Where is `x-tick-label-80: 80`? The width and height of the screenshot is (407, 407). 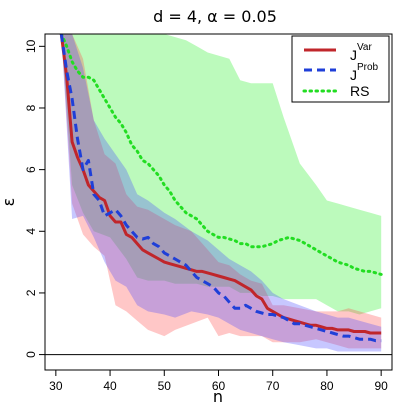
x-tick-label-80: 80 is located at coordinates (327, 386).